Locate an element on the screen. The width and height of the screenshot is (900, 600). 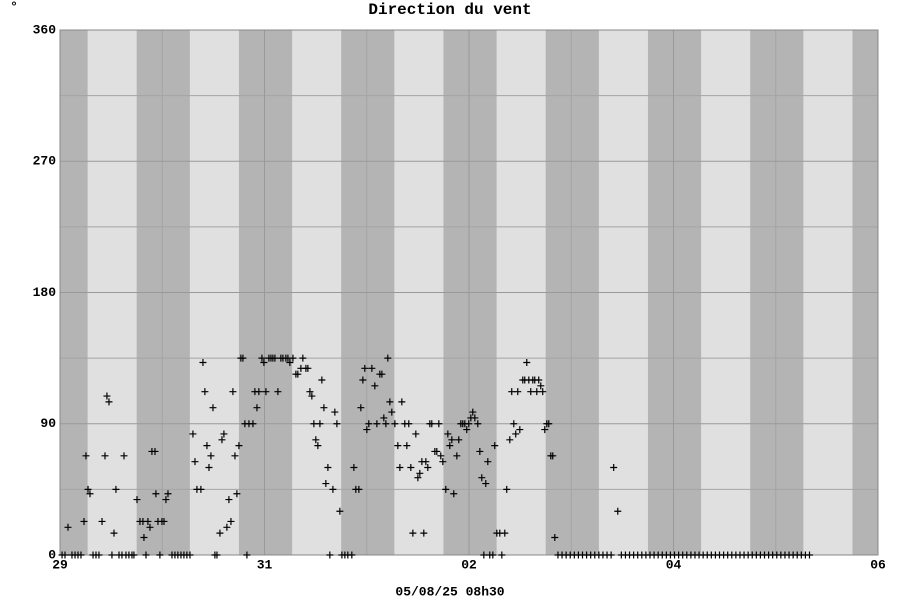
y-tick-label: 360 is located at coordinates (45, 29).